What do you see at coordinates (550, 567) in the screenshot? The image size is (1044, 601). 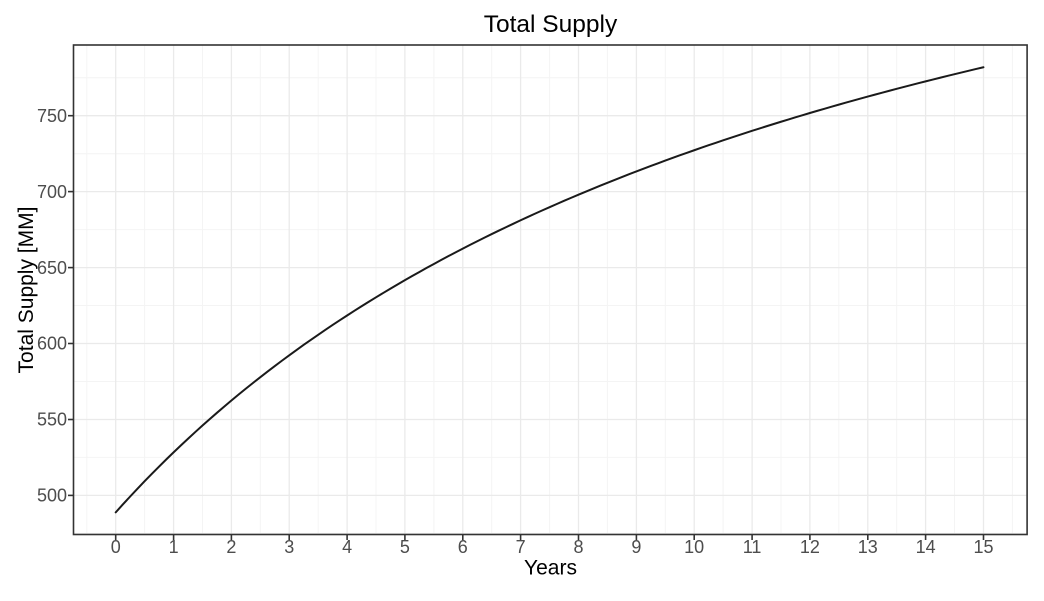 I see `svg-text: Years` at bounding box center [550, 567].